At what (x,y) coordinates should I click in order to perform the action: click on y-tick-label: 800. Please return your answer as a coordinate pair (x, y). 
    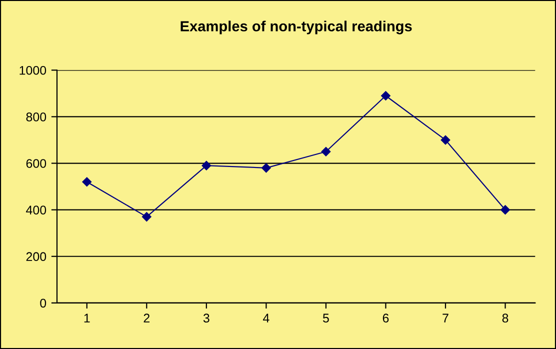
    Looking at the image, I should click on (36, 117).